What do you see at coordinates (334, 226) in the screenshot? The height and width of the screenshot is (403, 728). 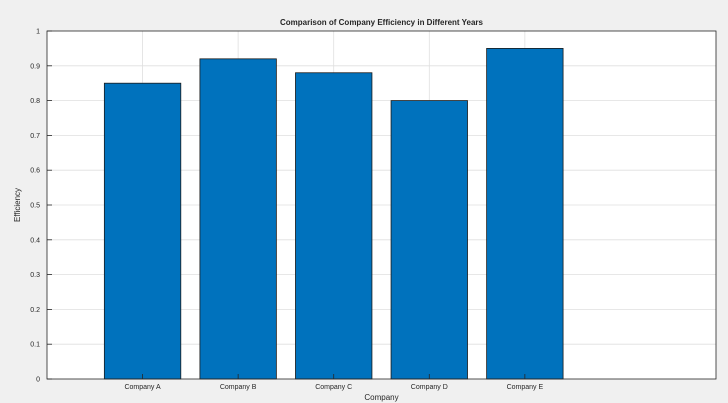 I see `bar-company-c` at bounding box center [334, 226].